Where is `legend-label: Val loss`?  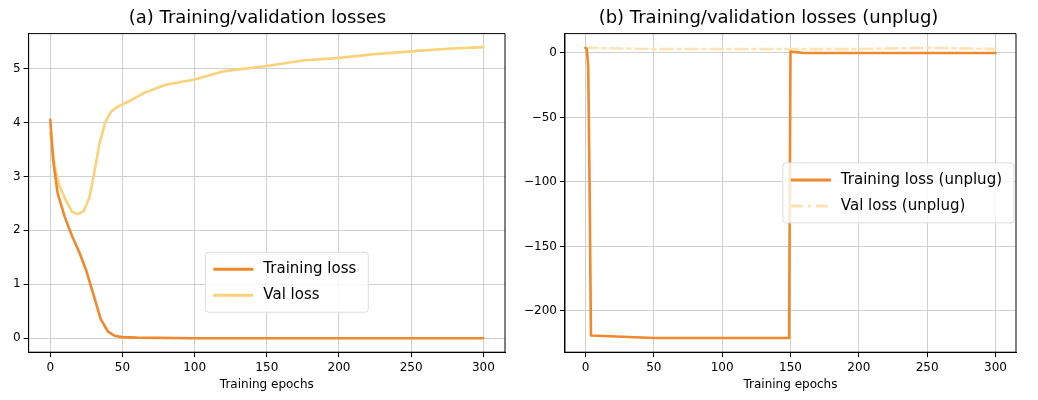 legend-label: Val loss is located at coordinates (291, 294).